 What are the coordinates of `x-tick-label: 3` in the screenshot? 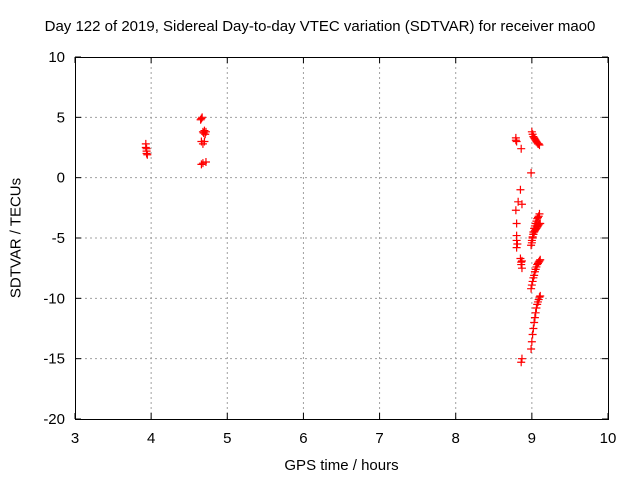 It's located at (75, 438).